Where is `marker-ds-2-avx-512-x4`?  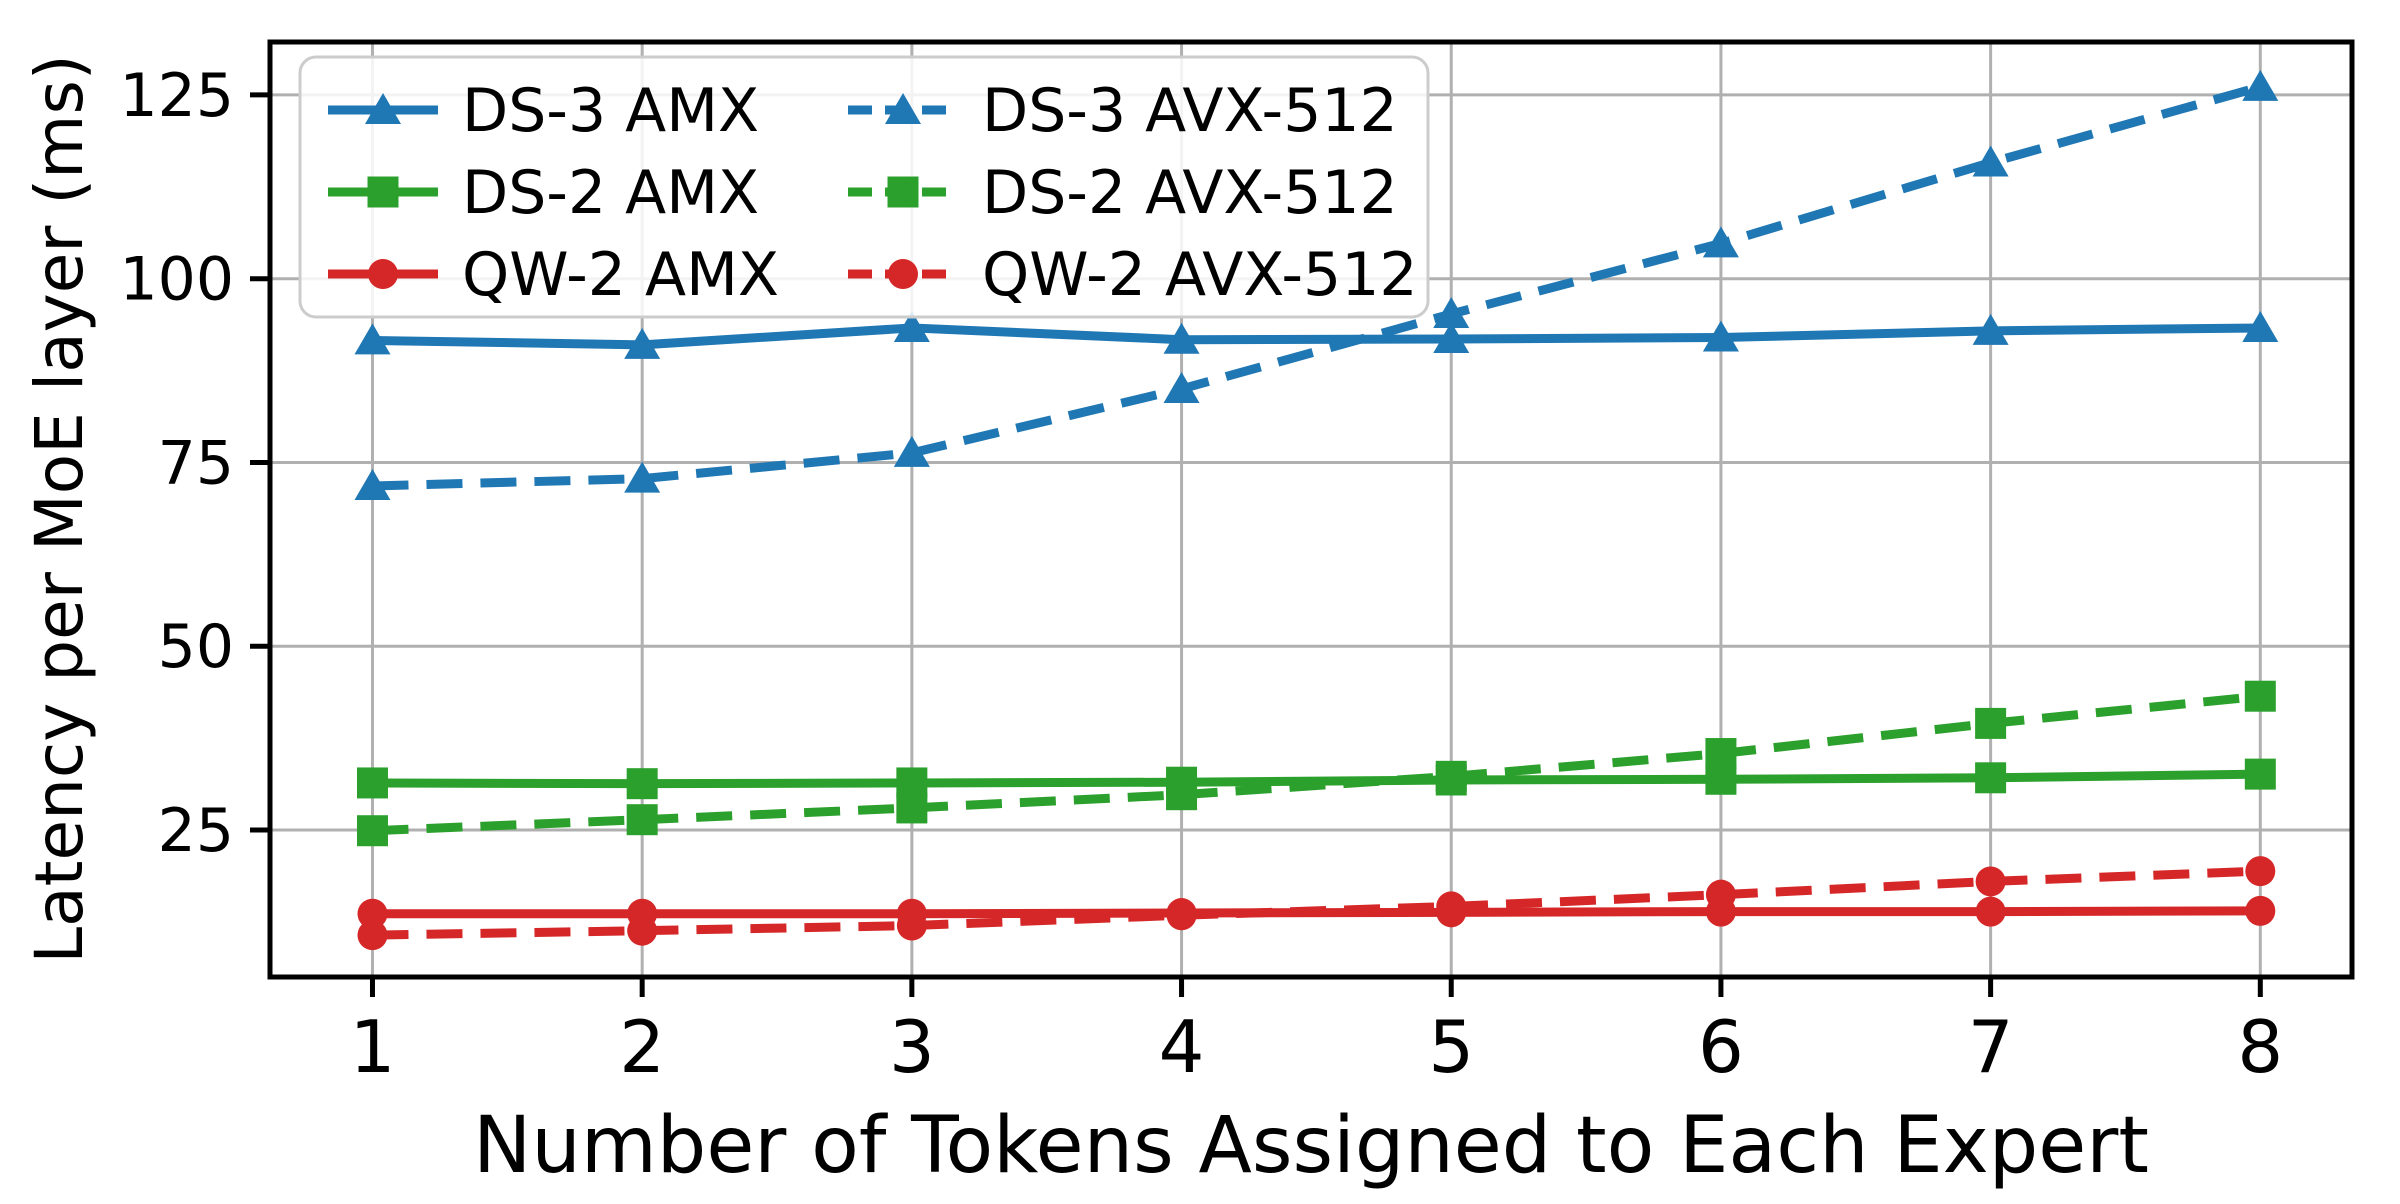
marker-ds-2-avx-512-x4 is located at coordinates (1182, 795).